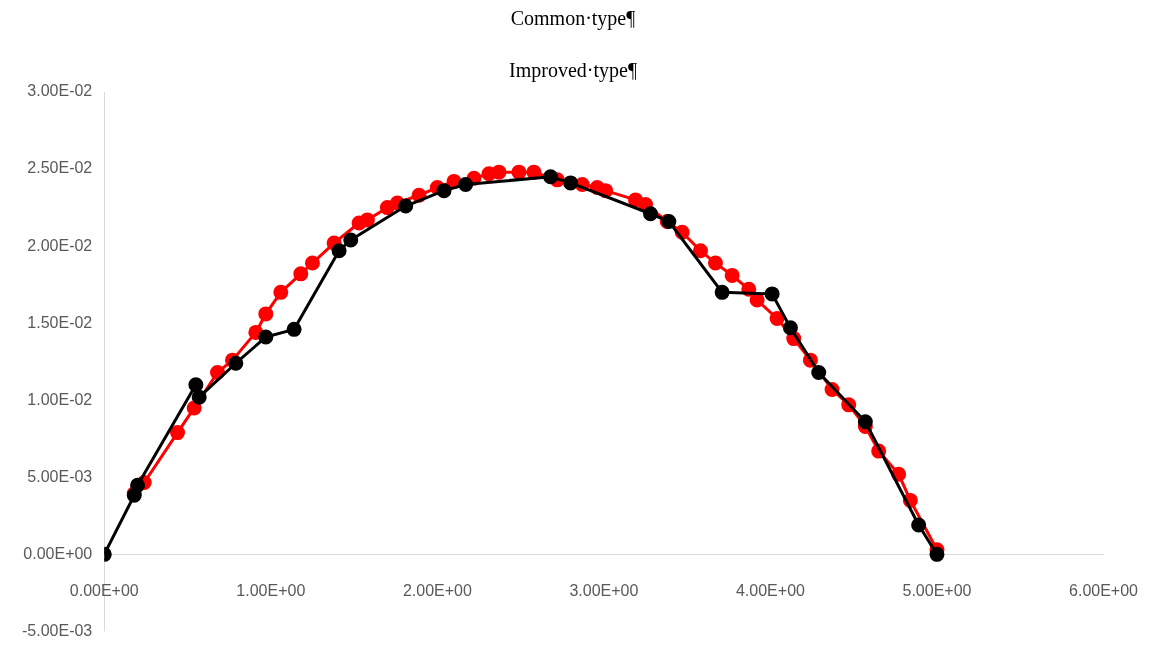 The height and width of the screenshot is (653, 1166). What do you see at coordinates (58, 553) in the screenshot?
I see `y-tick-label: 0.00E+00` at bounding box center [58, 553].